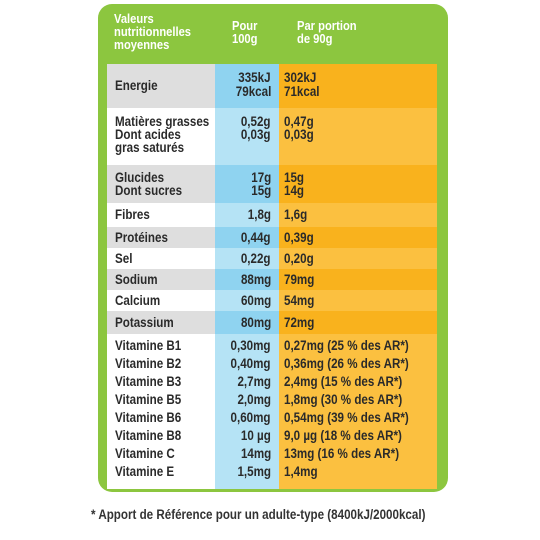 The height and width of the screenshot is (540, 540). What do you see at coordinates (256, 435) in the screenshot?
I see `value-per-100g: 10 µg` at bounding box center [256, 435].